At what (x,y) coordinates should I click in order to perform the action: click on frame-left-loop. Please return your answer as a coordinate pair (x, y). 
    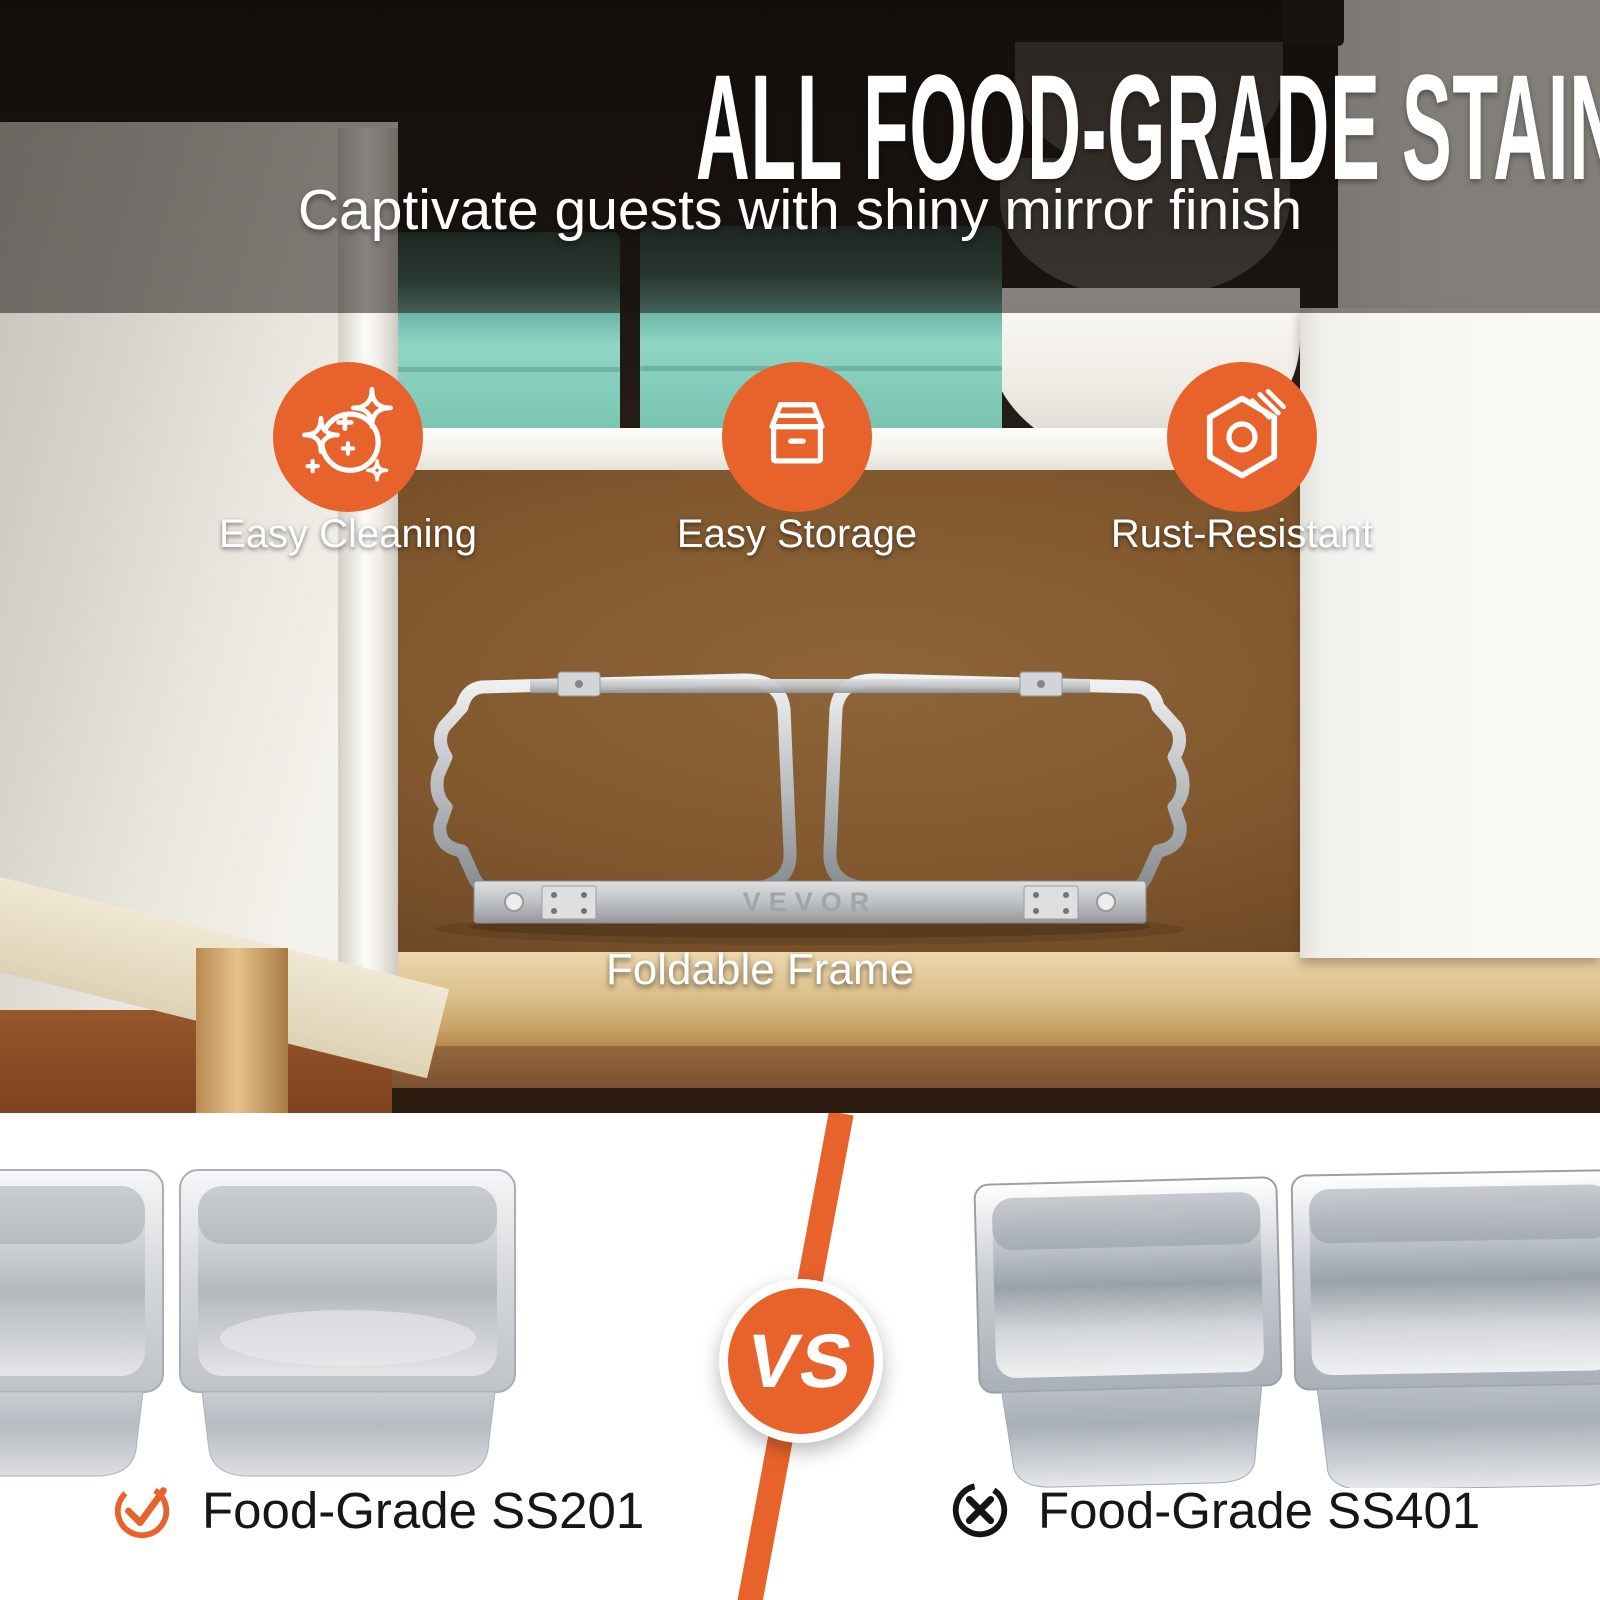
    Looking at the image, I should click on (613, 788).